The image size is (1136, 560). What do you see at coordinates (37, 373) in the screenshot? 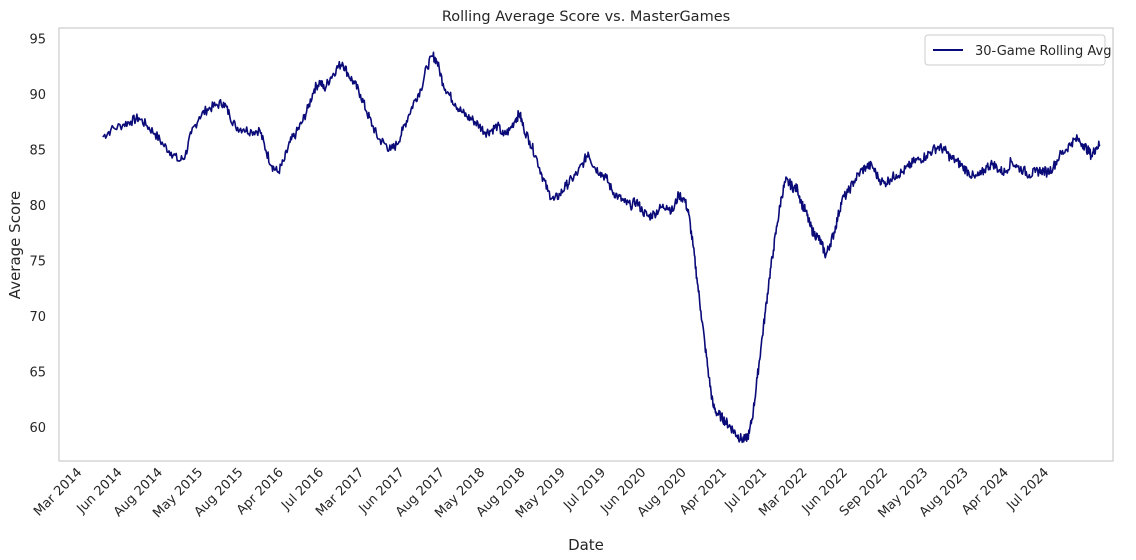
I see `y-tick-label: 65` at bounding box center [37, 373].